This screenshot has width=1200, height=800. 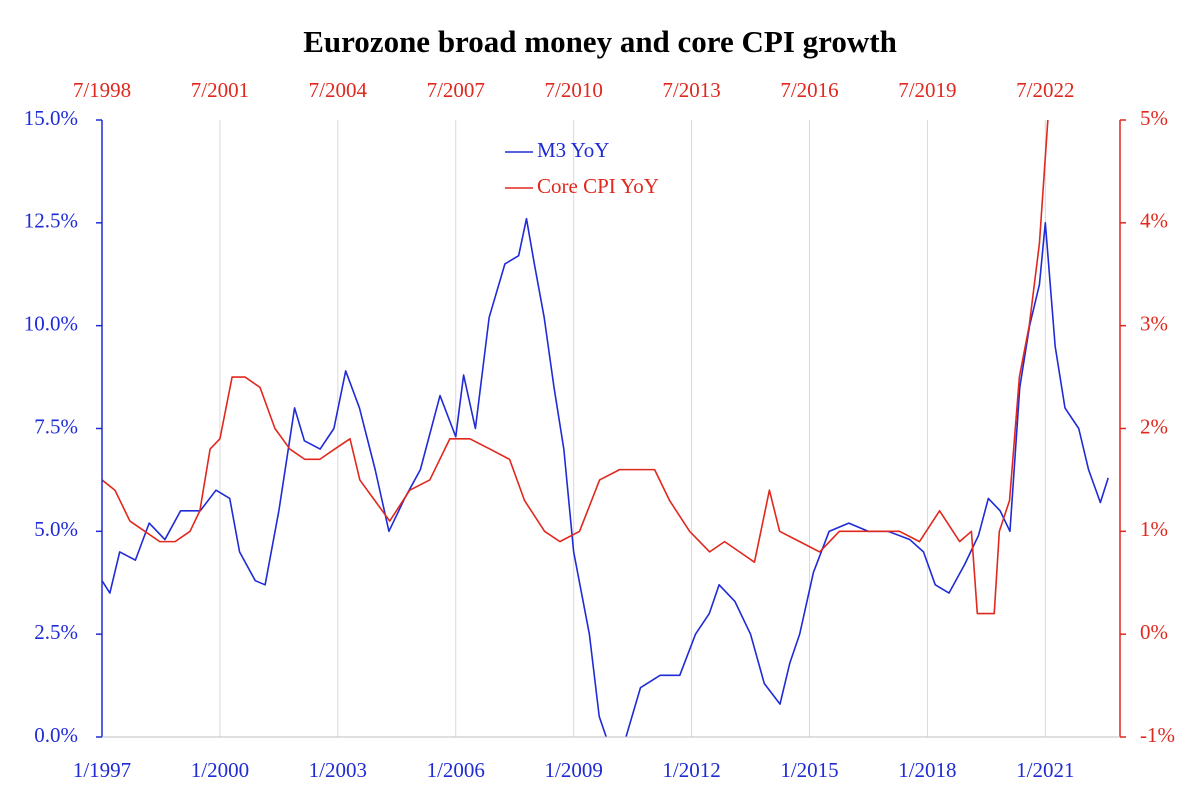 What do you see at coordinates (1154, 529) in the screenshot?
I see `y2-tick-label: 1%` at bounding box center [1154, 529].